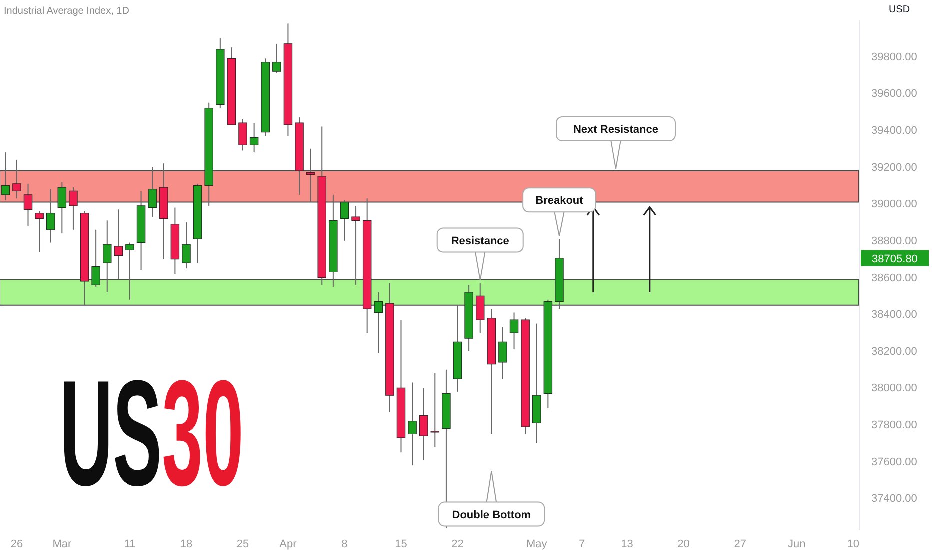 The image size is (932, 550). I want to click on x-tick-label: Mar, so click(62, 544).